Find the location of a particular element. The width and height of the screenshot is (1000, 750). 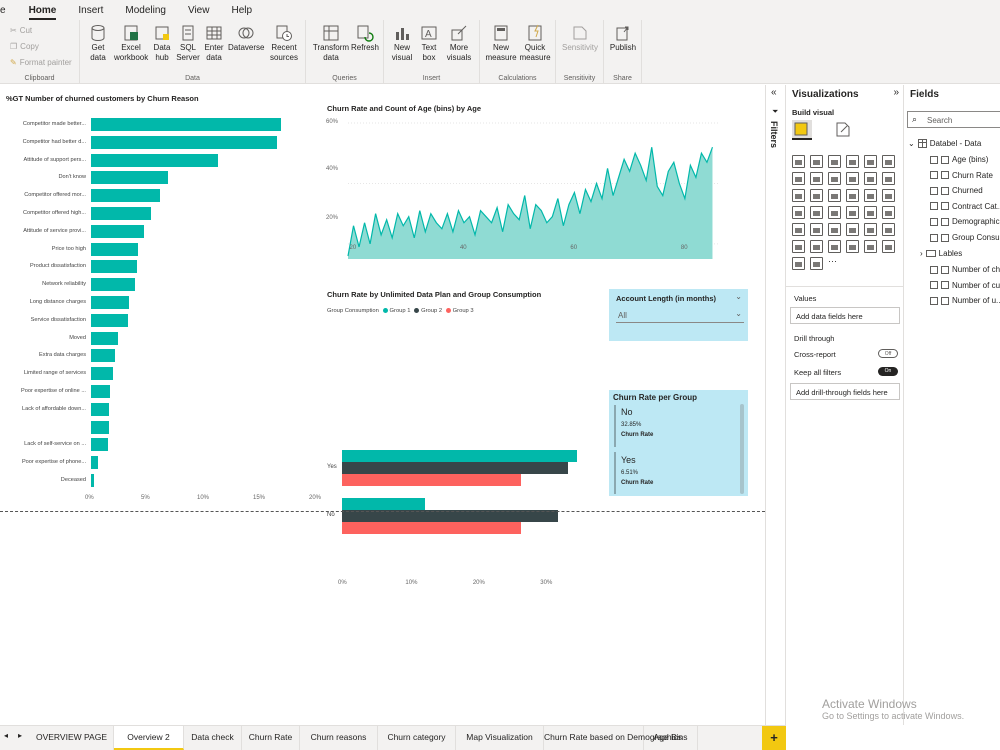

menu-tab-home: Home is located at coordinates (43, 12).